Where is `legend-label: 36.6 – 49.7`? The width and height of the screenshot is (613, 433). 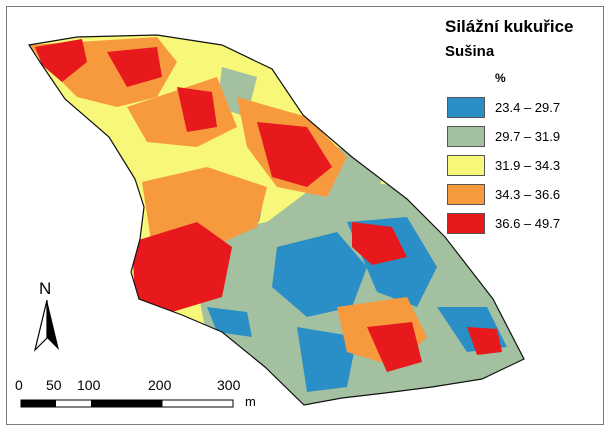 legend-label: 36.6 – 49.7 is located at coordinates (528, 223).